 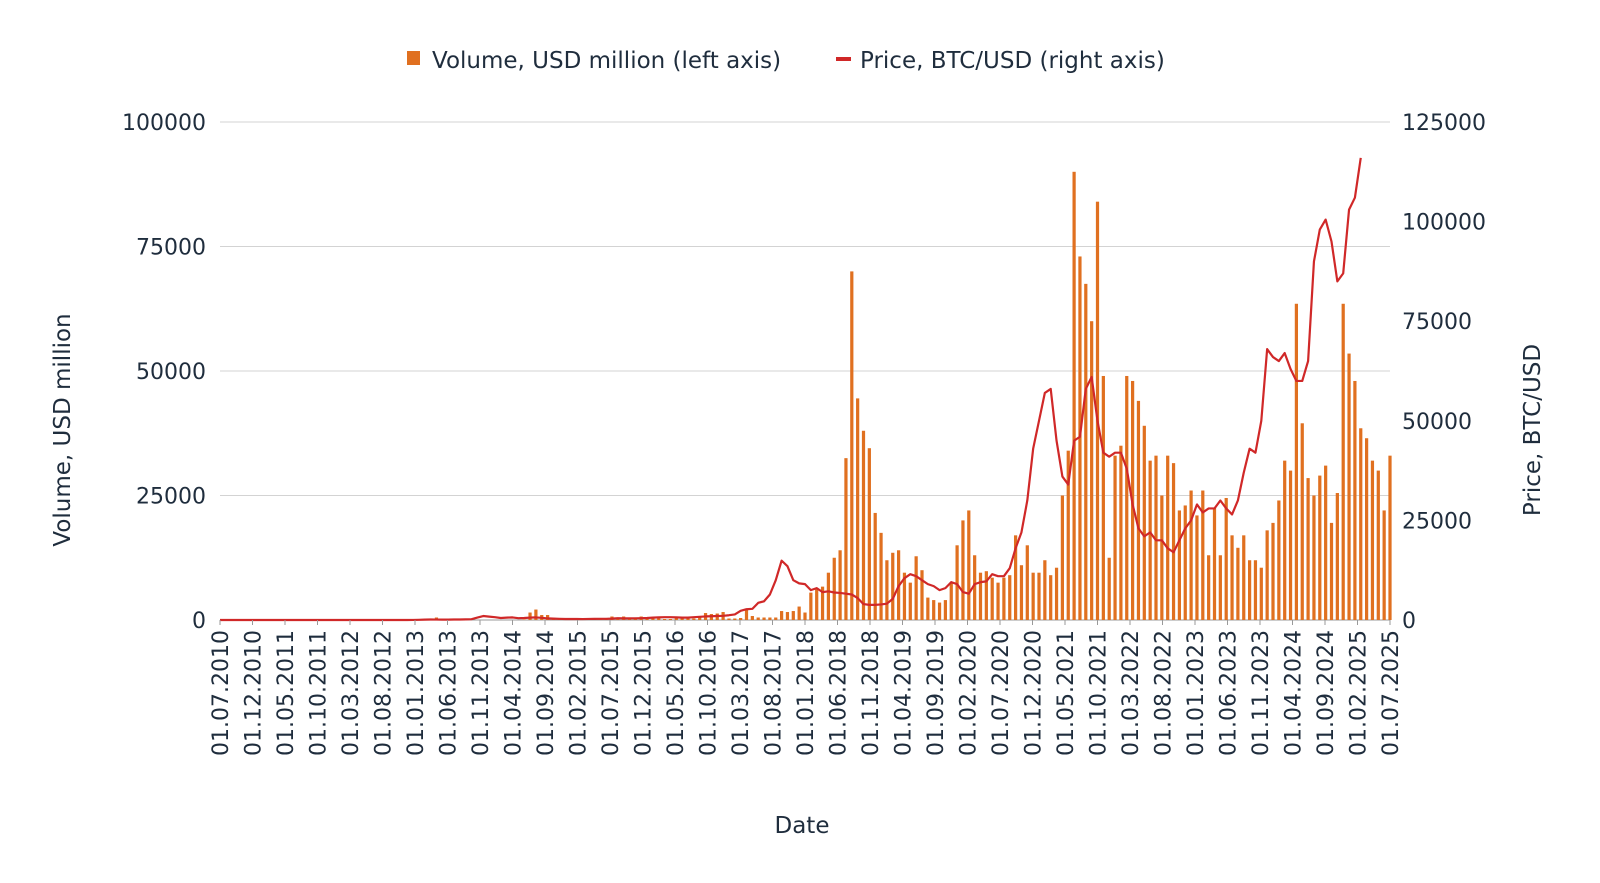 What do you see at coordinates (774, 693) in the screenshot?
I see `x-tick-label: 01.08.2017` at bounding box center [774, 693].